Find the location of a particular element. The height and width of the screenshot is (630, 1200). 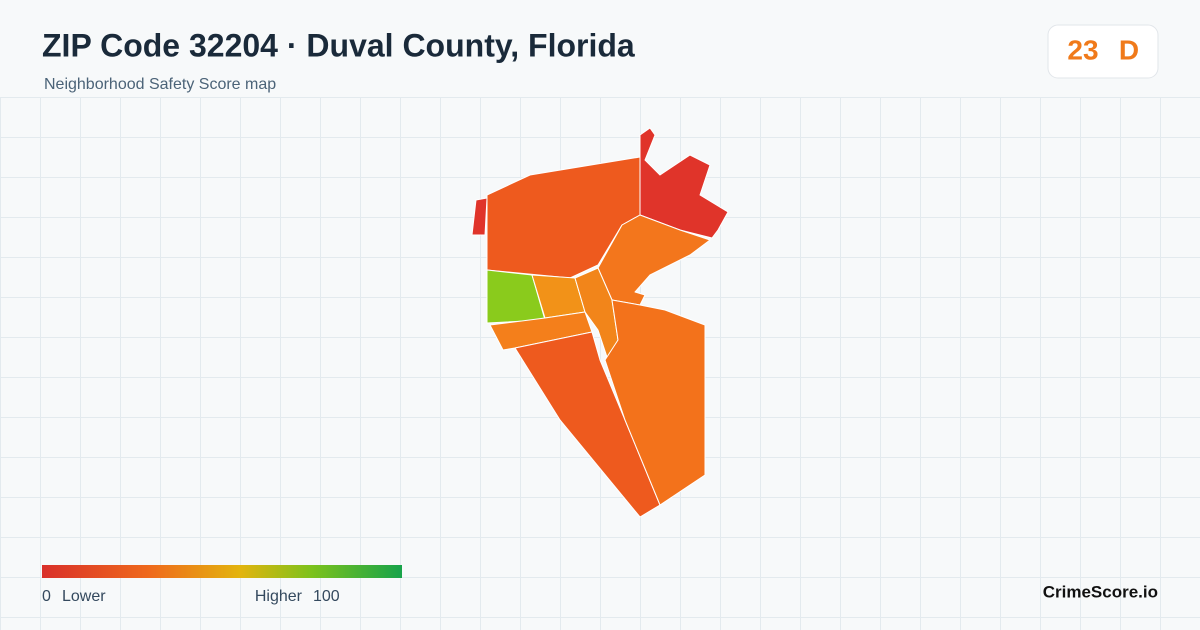

score-badge is located at coordinates (1103, 51).